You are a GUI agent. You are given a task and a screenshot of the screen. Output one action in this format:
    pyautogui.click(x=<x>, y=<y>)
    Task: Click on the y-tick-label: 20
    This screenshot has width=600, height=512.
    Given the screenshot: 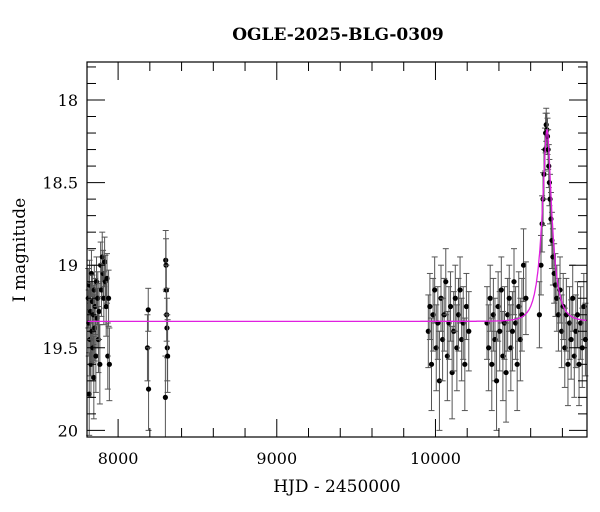 What is the action you would take?
    pyautogui.click(x=68, y=430)
    